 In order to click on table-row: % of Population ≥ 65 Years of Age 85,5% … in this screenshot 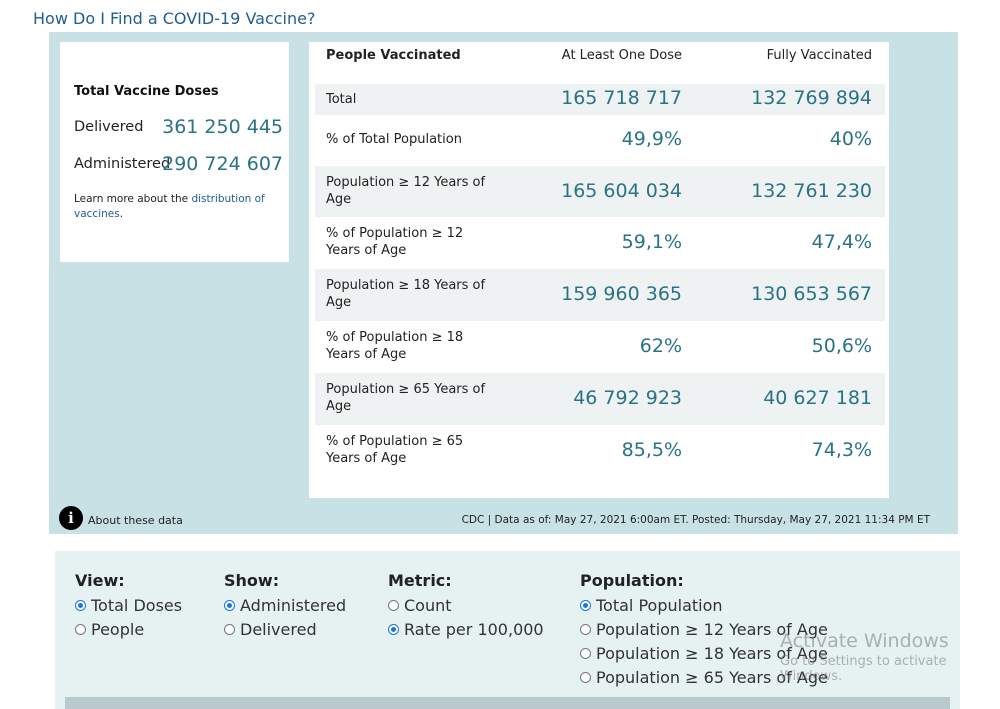, I will do `click(600, 451)`.